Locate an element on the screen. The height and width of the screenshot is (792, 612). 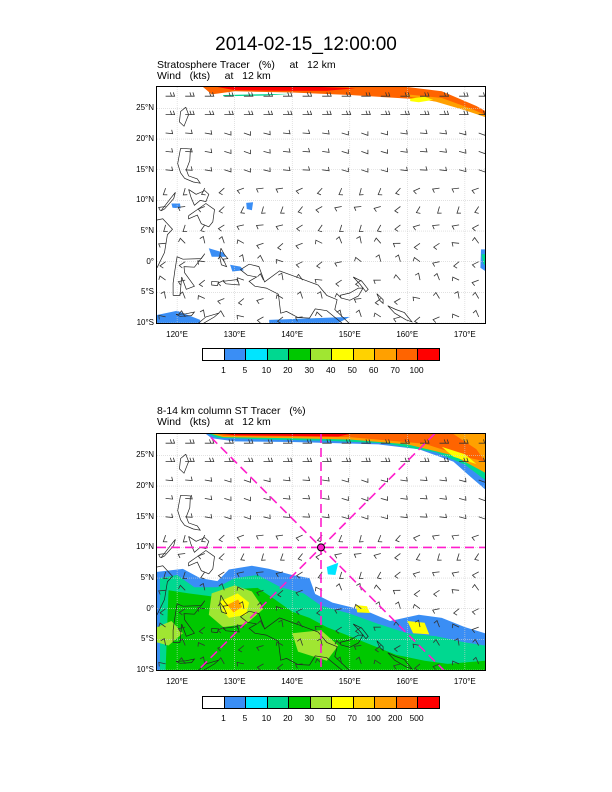
panel2-colorbar is located at coordinates (321, 702).